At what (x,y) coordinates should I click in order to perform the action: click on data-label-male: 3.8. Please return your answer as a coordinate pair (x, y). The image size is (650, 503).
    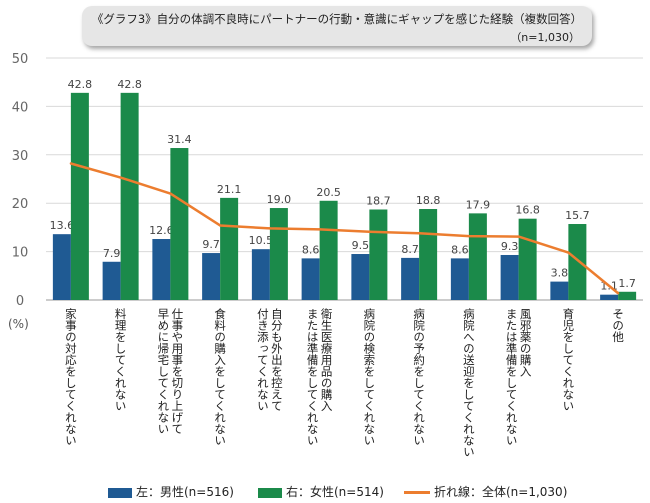
    Looking at the image, I should click on (560, 273).